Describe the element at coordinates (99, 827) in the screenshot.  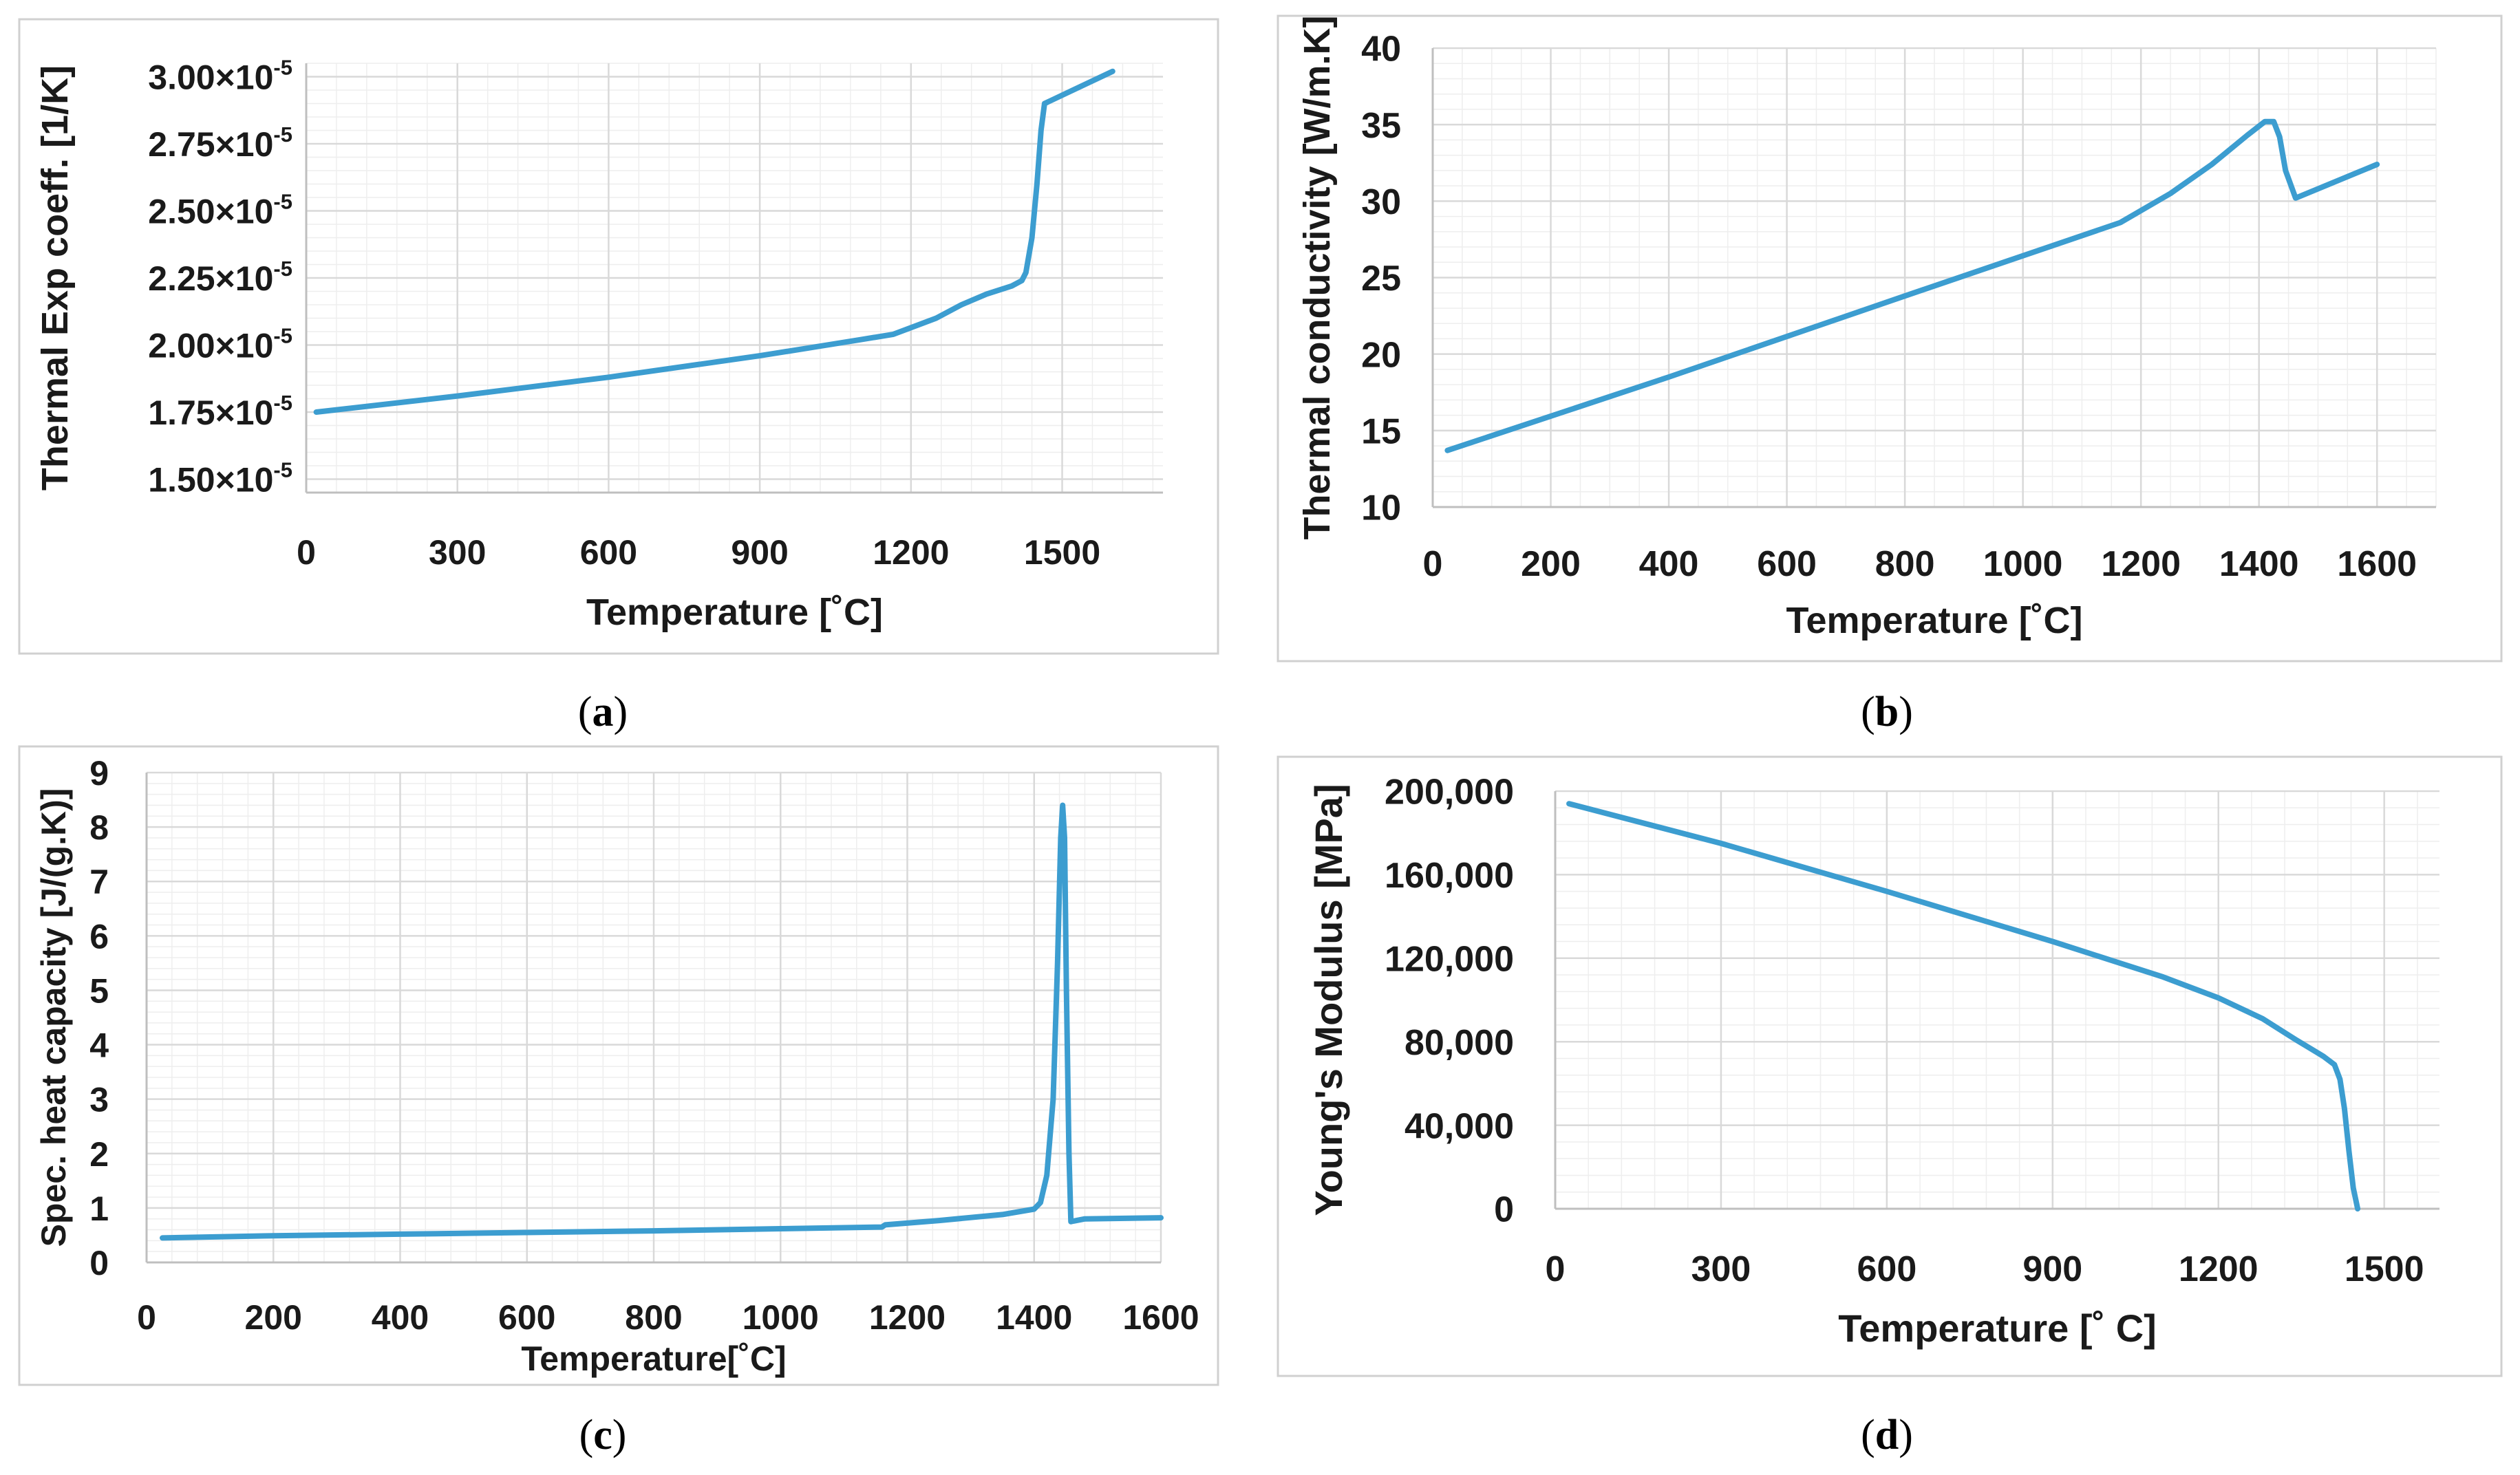
I see `y-tick-label: 8` at that location.